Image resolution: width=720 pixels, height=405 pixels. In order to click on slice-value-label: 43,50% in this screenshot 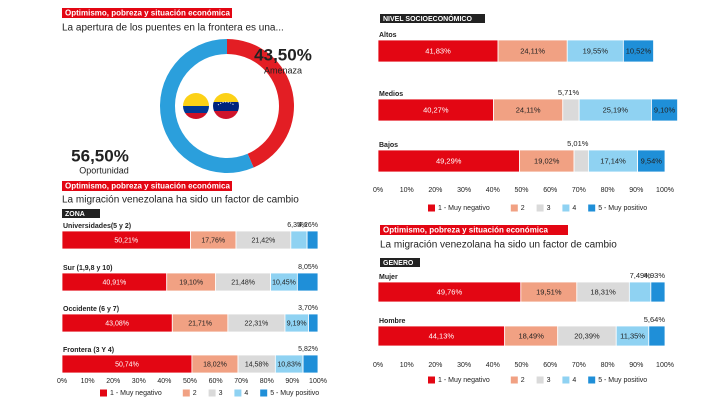, I will do `click(283, 54)`.